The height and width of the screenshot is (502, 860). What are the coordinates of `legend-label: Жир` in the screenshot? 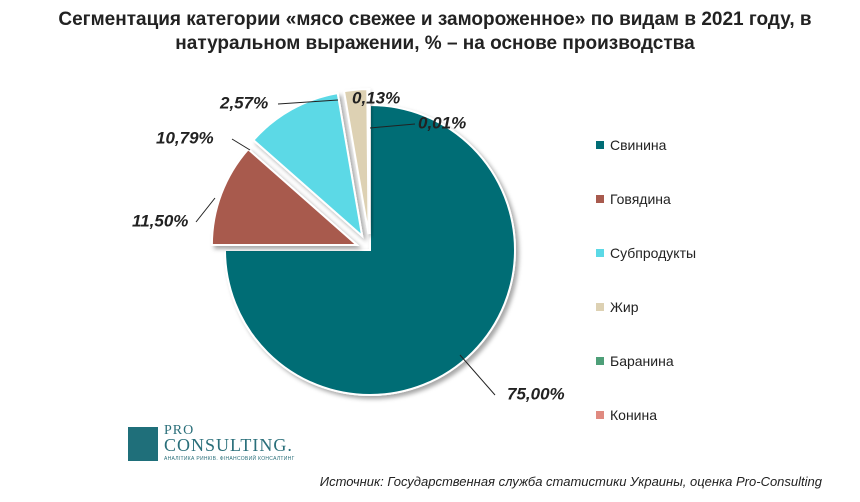 It's located at (624, 307).